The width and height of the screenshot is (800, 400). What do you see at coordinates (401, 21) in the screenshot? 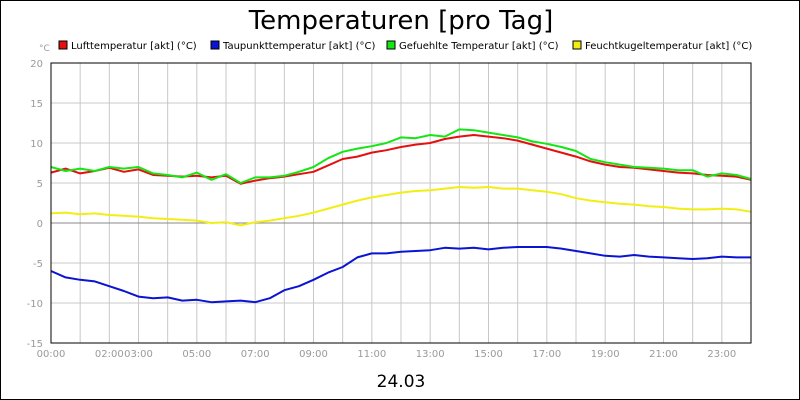
I see `chart-title: Temperaturen [pro Tag]` at bounding box center [401, 21].